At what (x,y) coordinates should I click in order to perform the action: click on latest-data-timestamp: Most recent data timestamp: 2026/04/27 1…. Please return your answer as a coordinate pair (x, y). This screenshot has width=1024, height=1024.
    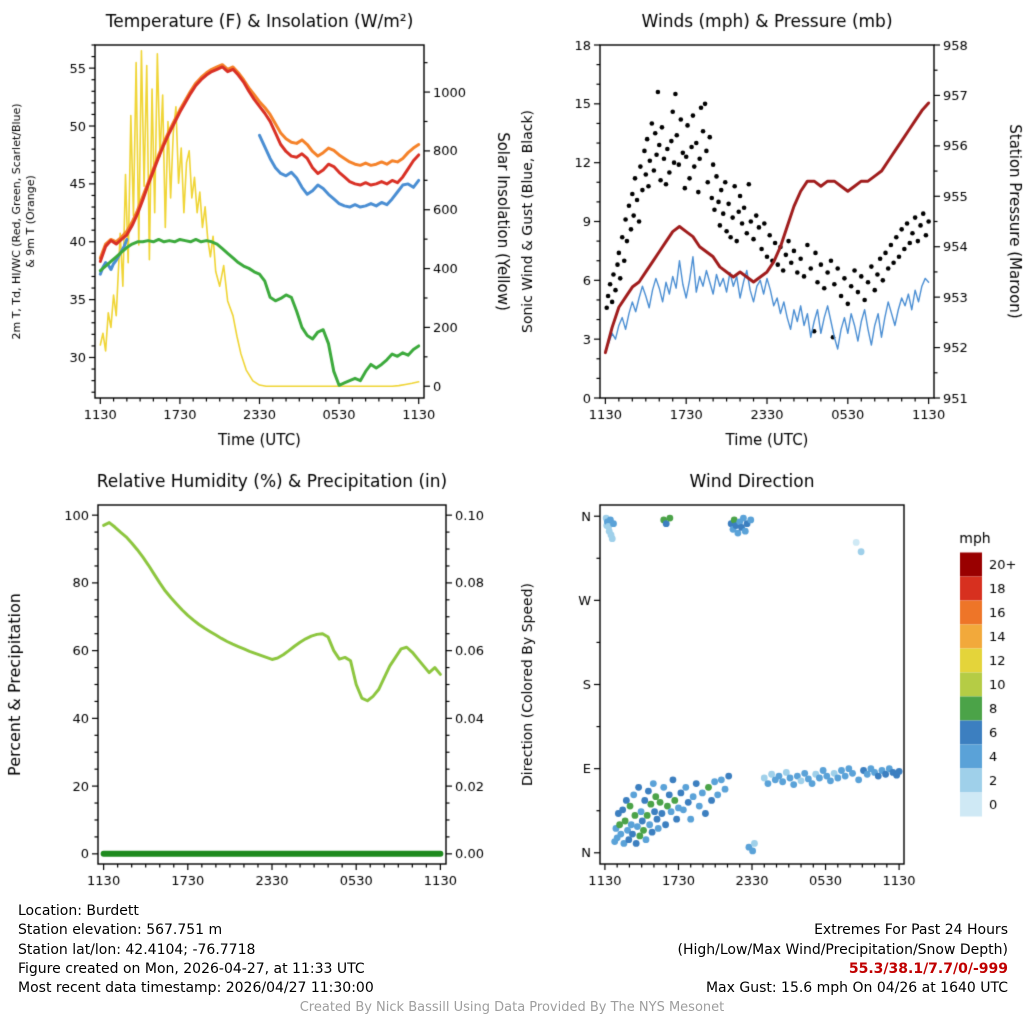
    Looking at the image, I should click on (196, 988).